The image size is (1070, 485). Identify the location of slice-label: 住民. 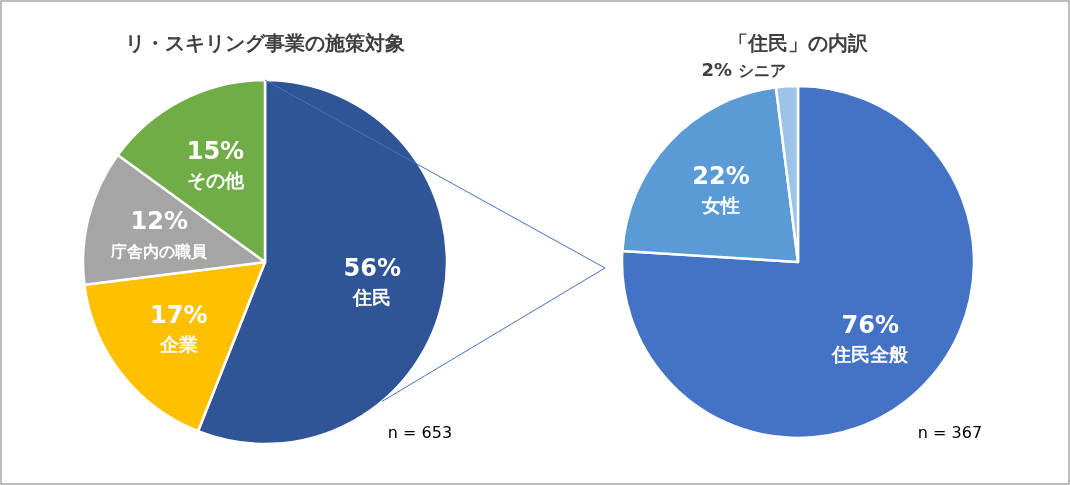
(372, 297).